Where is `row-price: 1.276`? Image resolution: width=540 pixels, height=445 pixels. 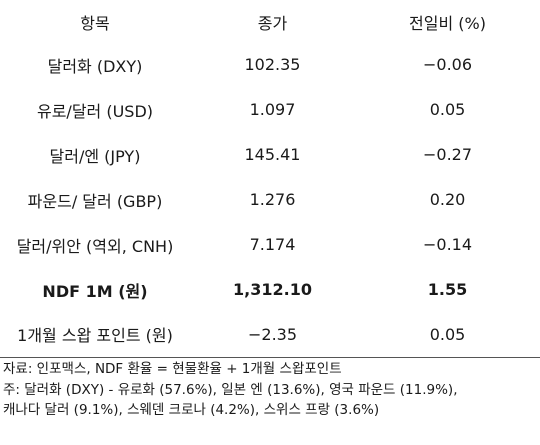
row-price: 1.276 is located at coordinates (272, 199).